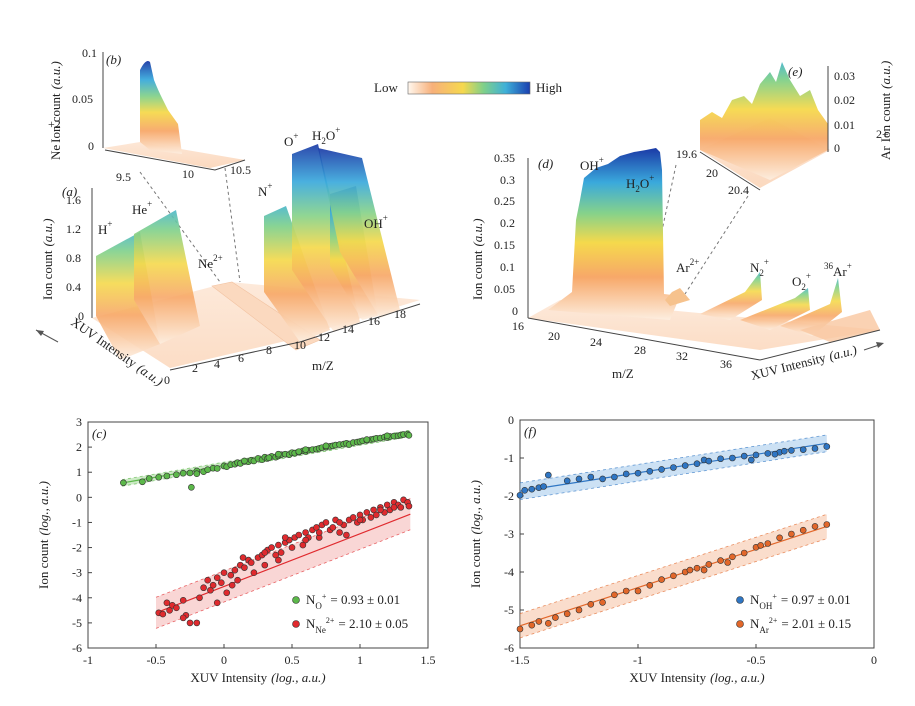  Describe the element at coordinates (175, 160) in the screenshot. I see `panel-b-x-axis` at that location.